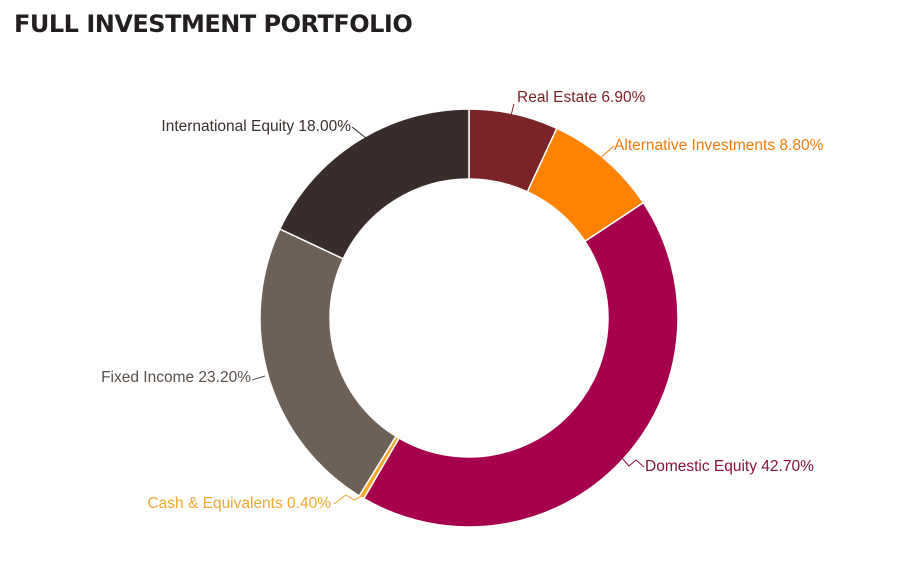 This screenshot has width=922, height=582. I want to click on data-label-cash-equivalents: Cash & Equivalents 0.40%, so click(239, 503).